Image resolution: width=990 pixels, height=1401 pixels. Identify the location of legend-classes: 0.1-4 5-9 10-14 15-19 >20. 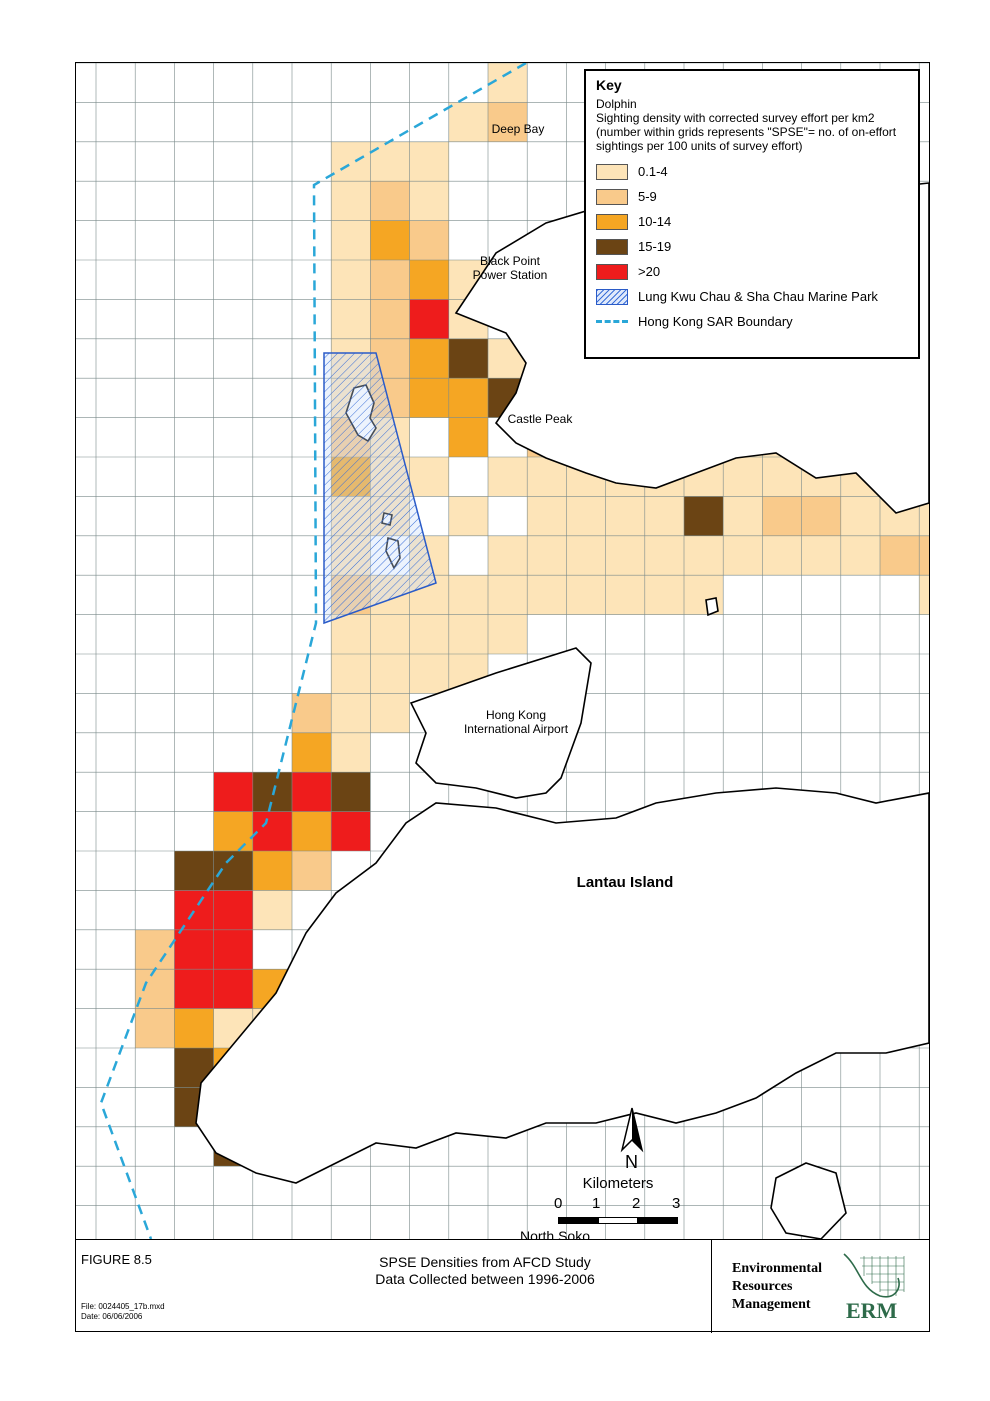
(752, 221).